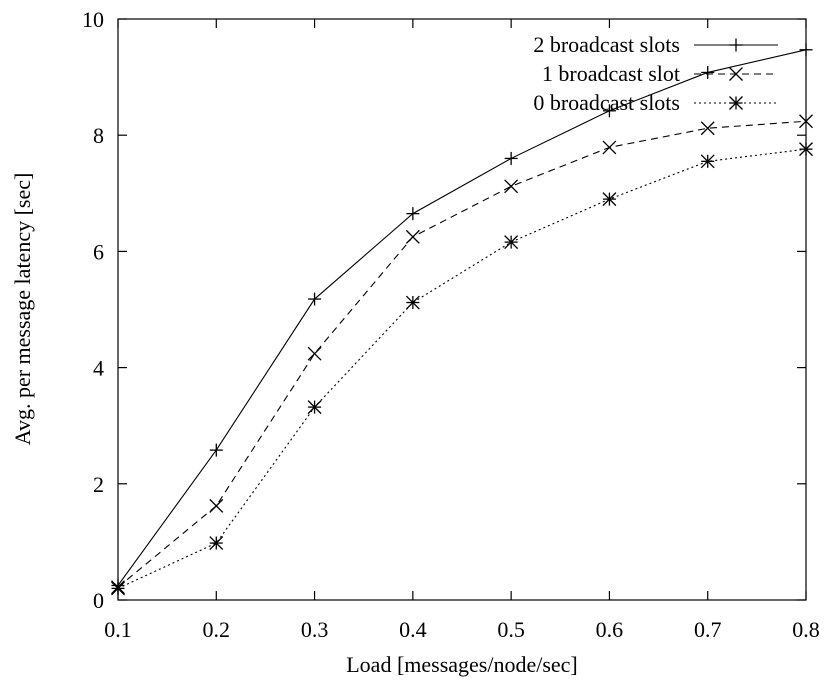  I want to click on legend-label: 1 broadcast slot, so click(611, 73).